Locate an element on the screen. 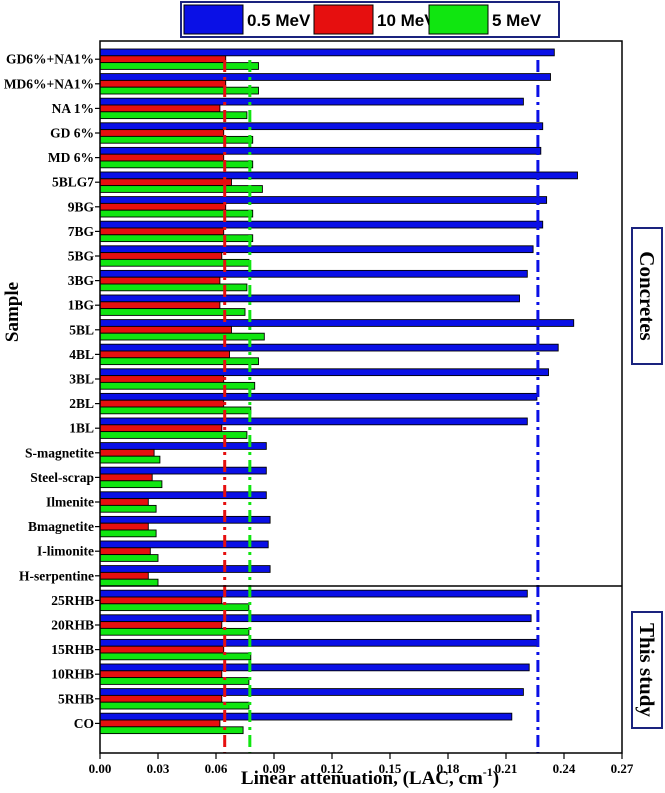  group-label-0: Concretes is located at coordinates (647, 296).